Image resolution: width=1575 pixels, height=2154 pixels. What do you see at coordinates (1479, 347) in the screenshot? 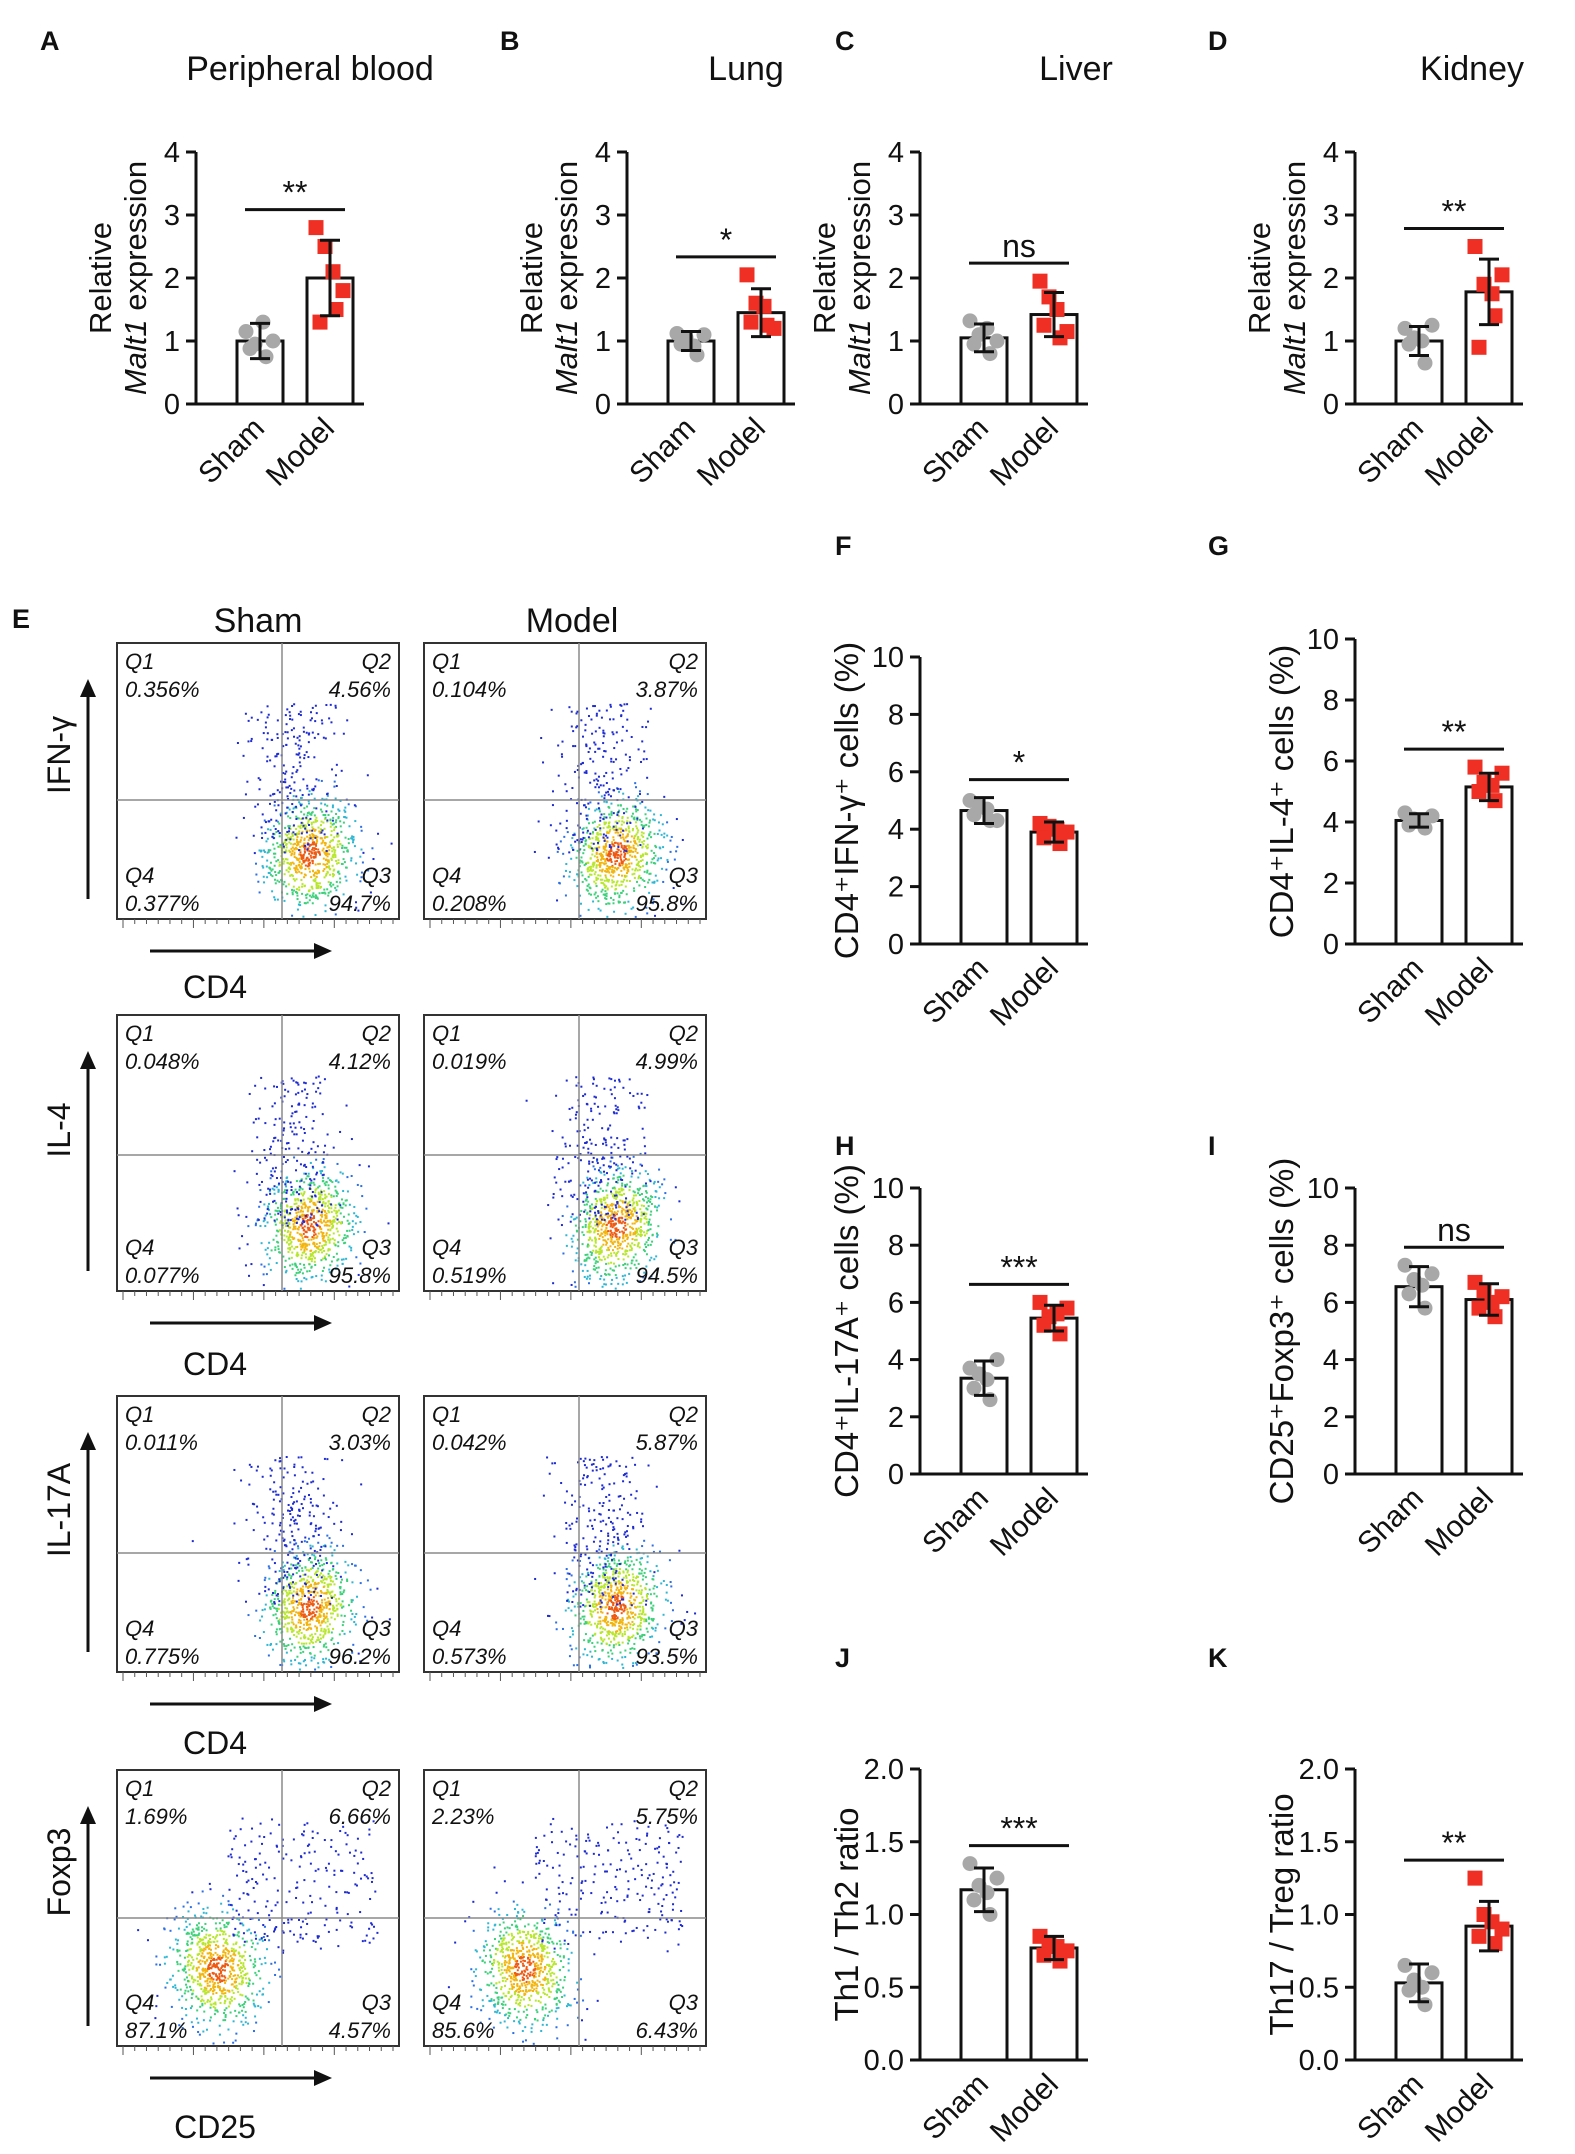
I see `point-model` at bounding box center [1479, 347].